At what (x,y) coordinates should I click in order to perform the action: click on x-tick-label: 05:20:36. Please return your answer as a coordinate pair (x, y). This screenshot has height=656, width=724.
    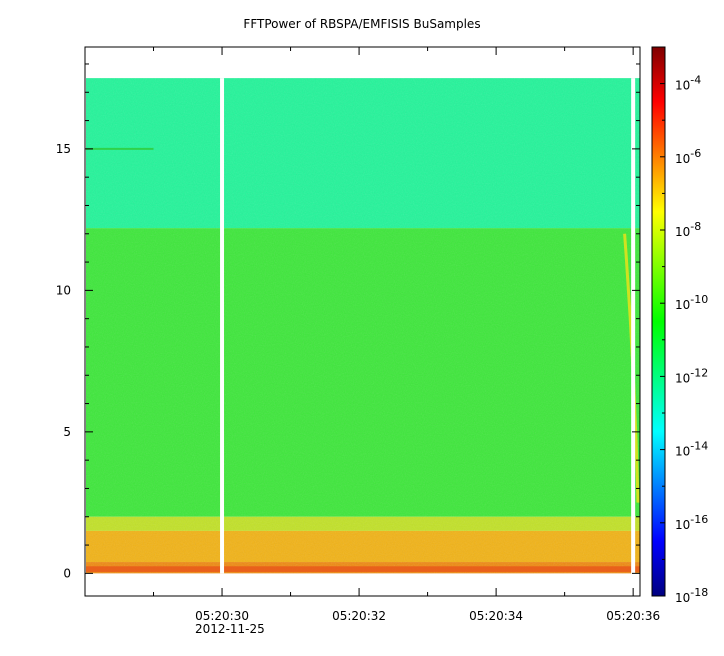
    Looking at the image, I should click on (633, 616).